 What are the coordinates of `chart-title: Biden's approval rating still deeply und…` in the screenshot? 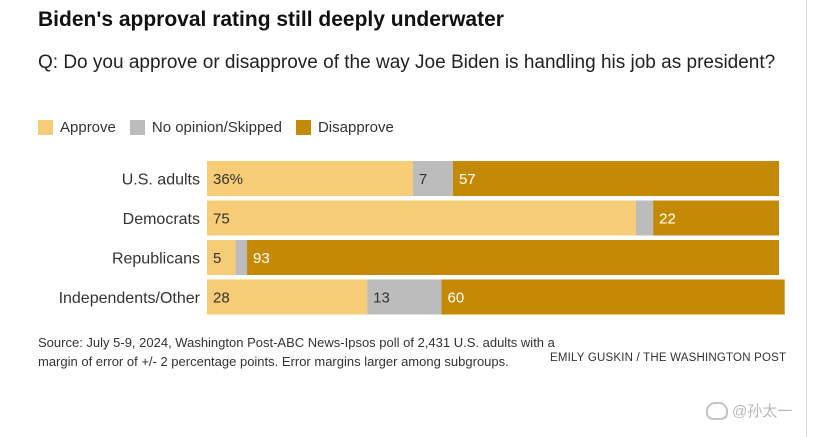 It's located at (271, 19).